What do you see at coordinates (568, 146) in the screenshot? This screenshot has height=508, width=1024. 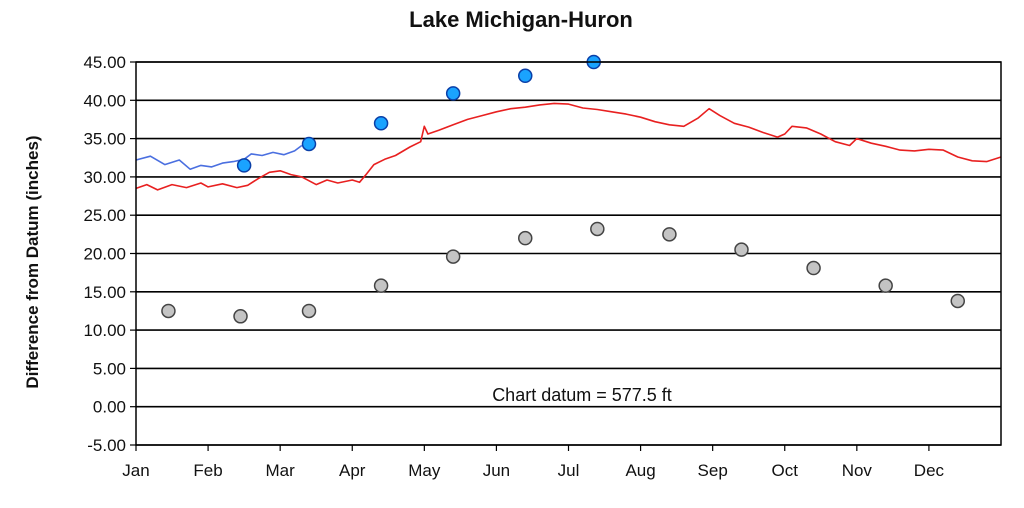 I see `red-series-line` at bounding box center [568, 146].